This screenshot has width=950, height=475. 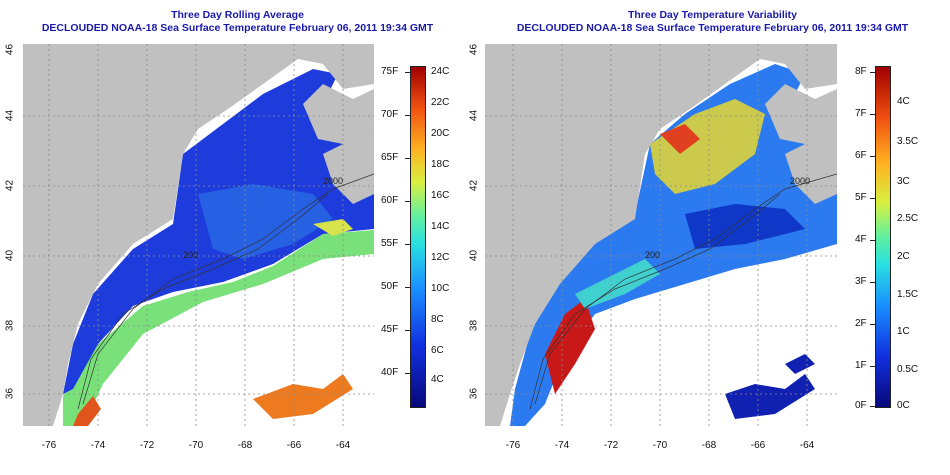 What do you see at coordinates (908, 294) in the screenshot?
I see `colorbar-label-c: 1.5C` at bounding box center [908, 294].